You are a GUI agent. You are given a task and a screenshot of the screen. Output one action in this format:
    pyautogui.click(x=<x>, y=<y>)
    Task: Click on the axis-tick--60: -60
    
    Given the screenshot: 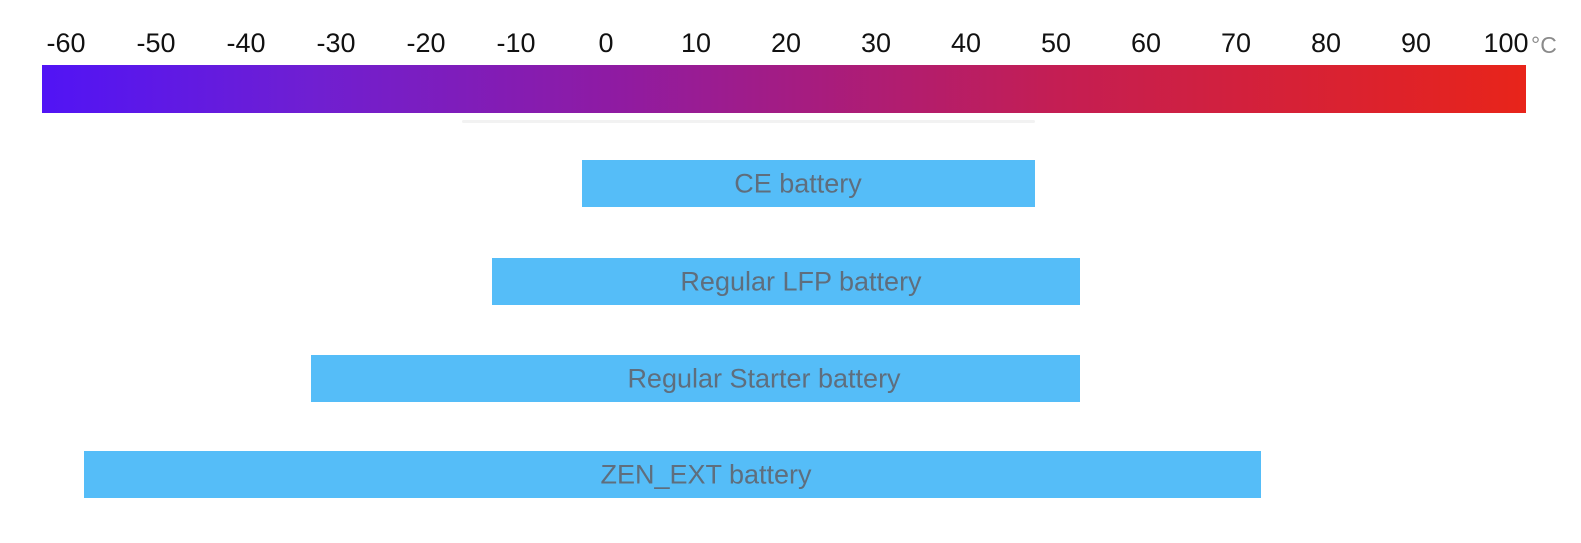 What is the action you would take?
    pyautogui.click(x=66, y=43)
    